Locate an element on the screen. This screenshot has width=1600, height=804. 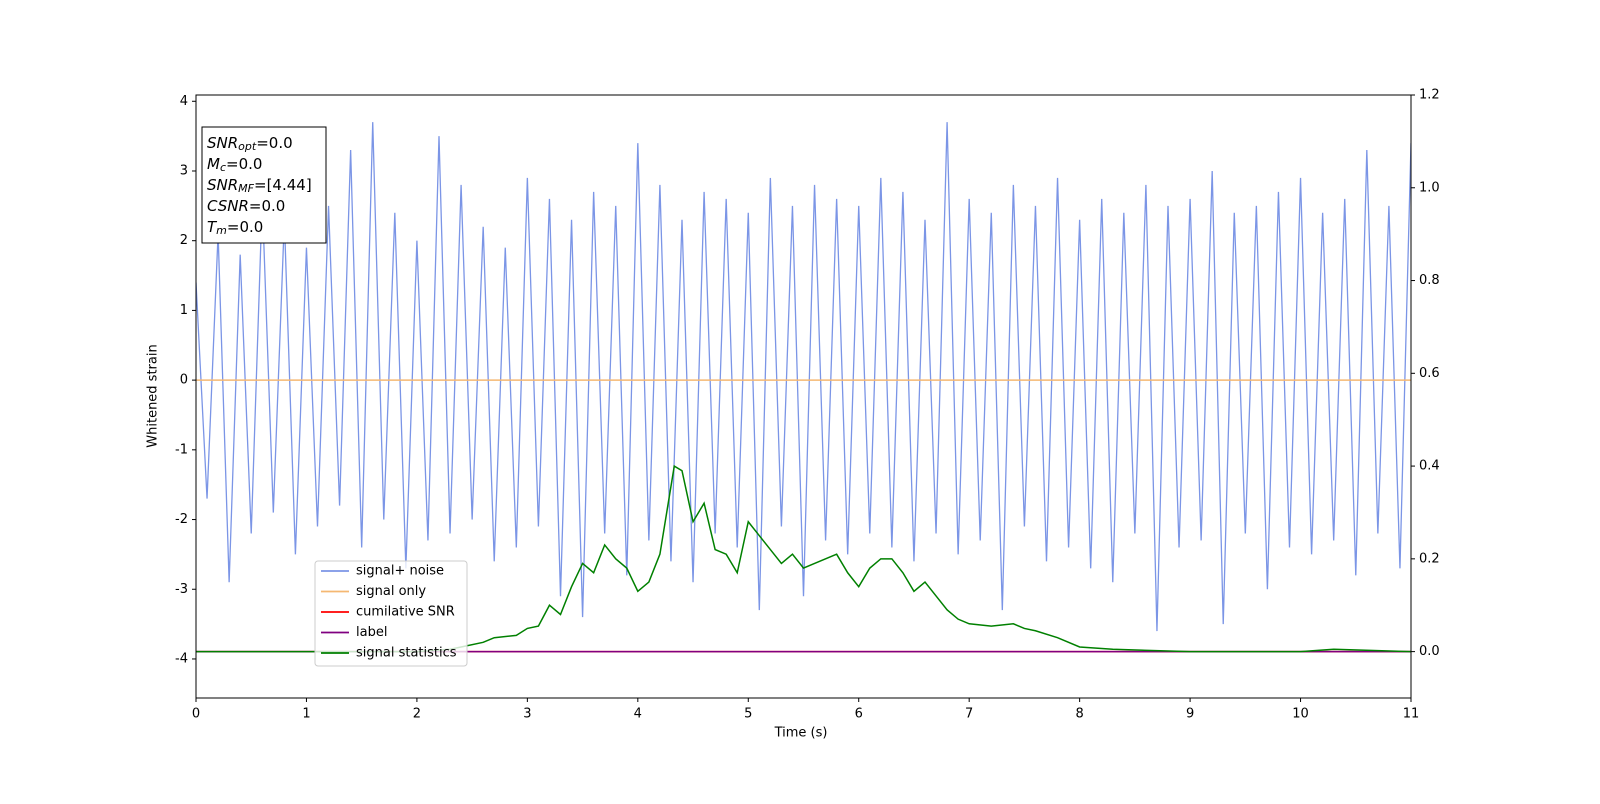
x-tick-label: 8 is located at coordinates (1079, 714).